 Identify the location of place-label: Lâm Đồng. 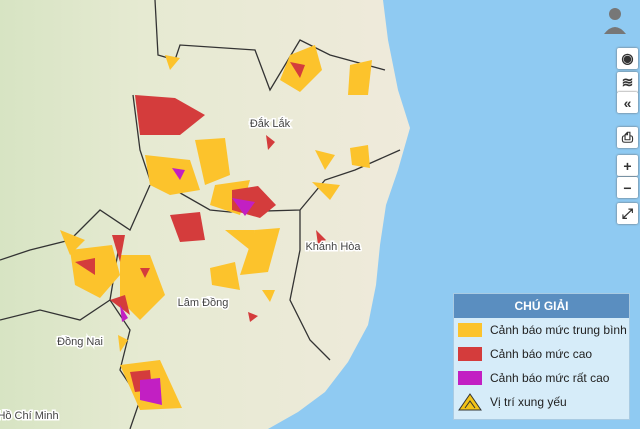
(203, 303).